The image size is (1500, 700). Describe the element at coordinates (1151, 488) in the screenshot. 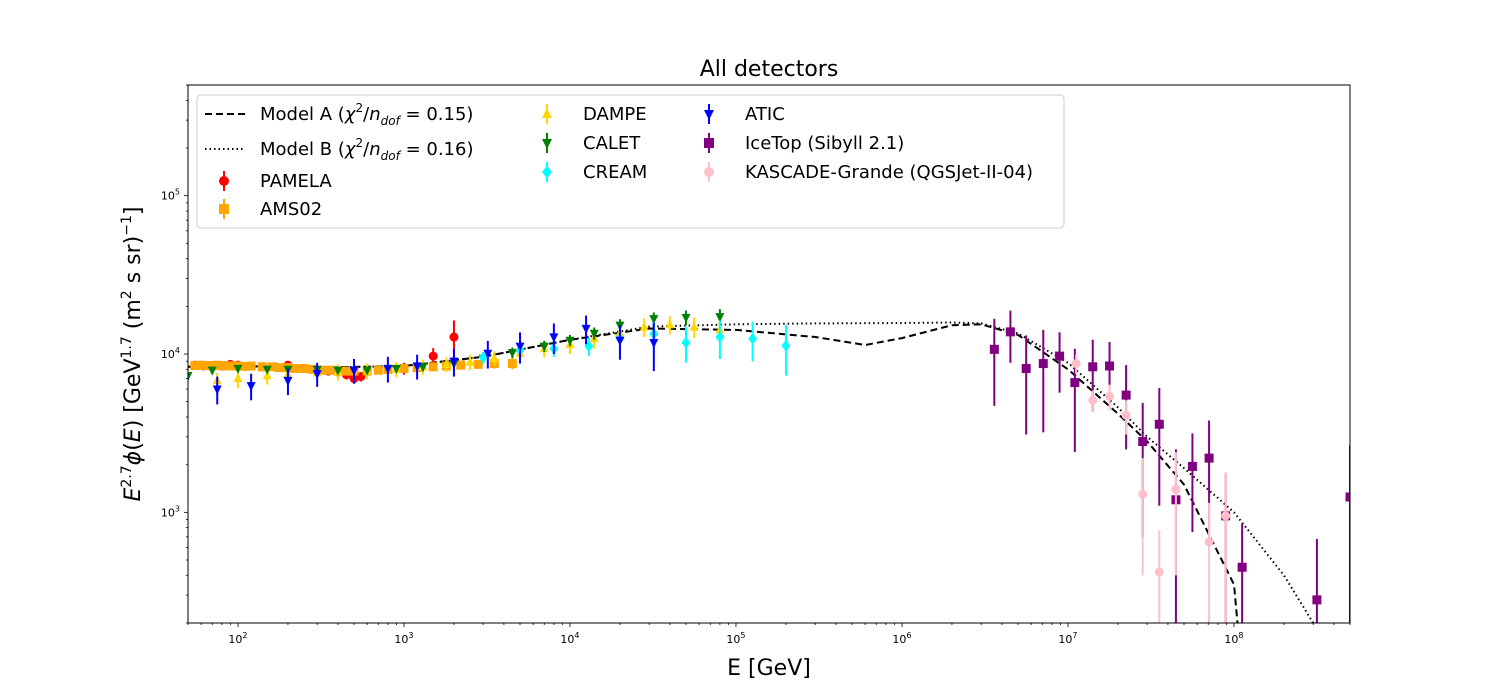

I see `kascade-grande-qgsjet-ii-04--series` at that location.